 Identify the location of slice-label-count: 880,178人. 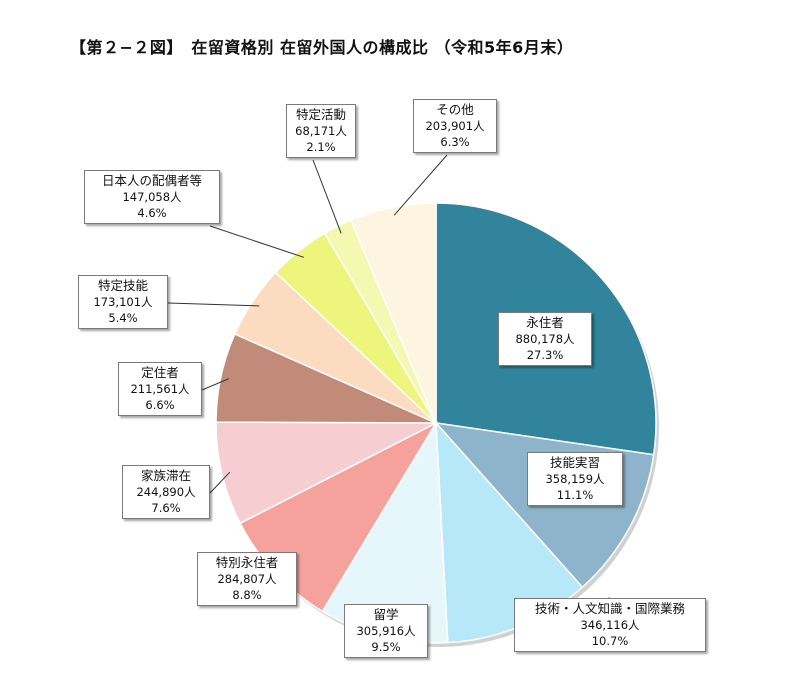
(545, 339).